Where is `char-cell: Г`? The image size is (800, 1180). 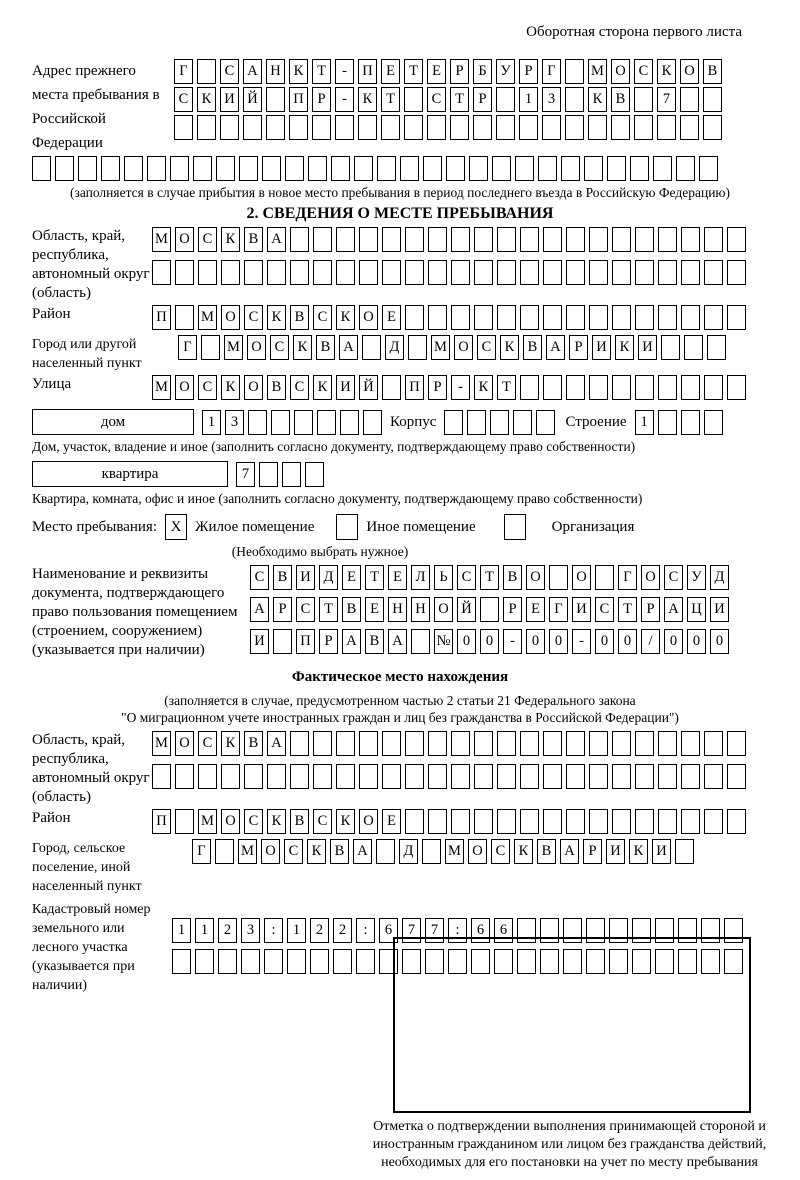
char-cell: Г is located at coordinates (551, 71).